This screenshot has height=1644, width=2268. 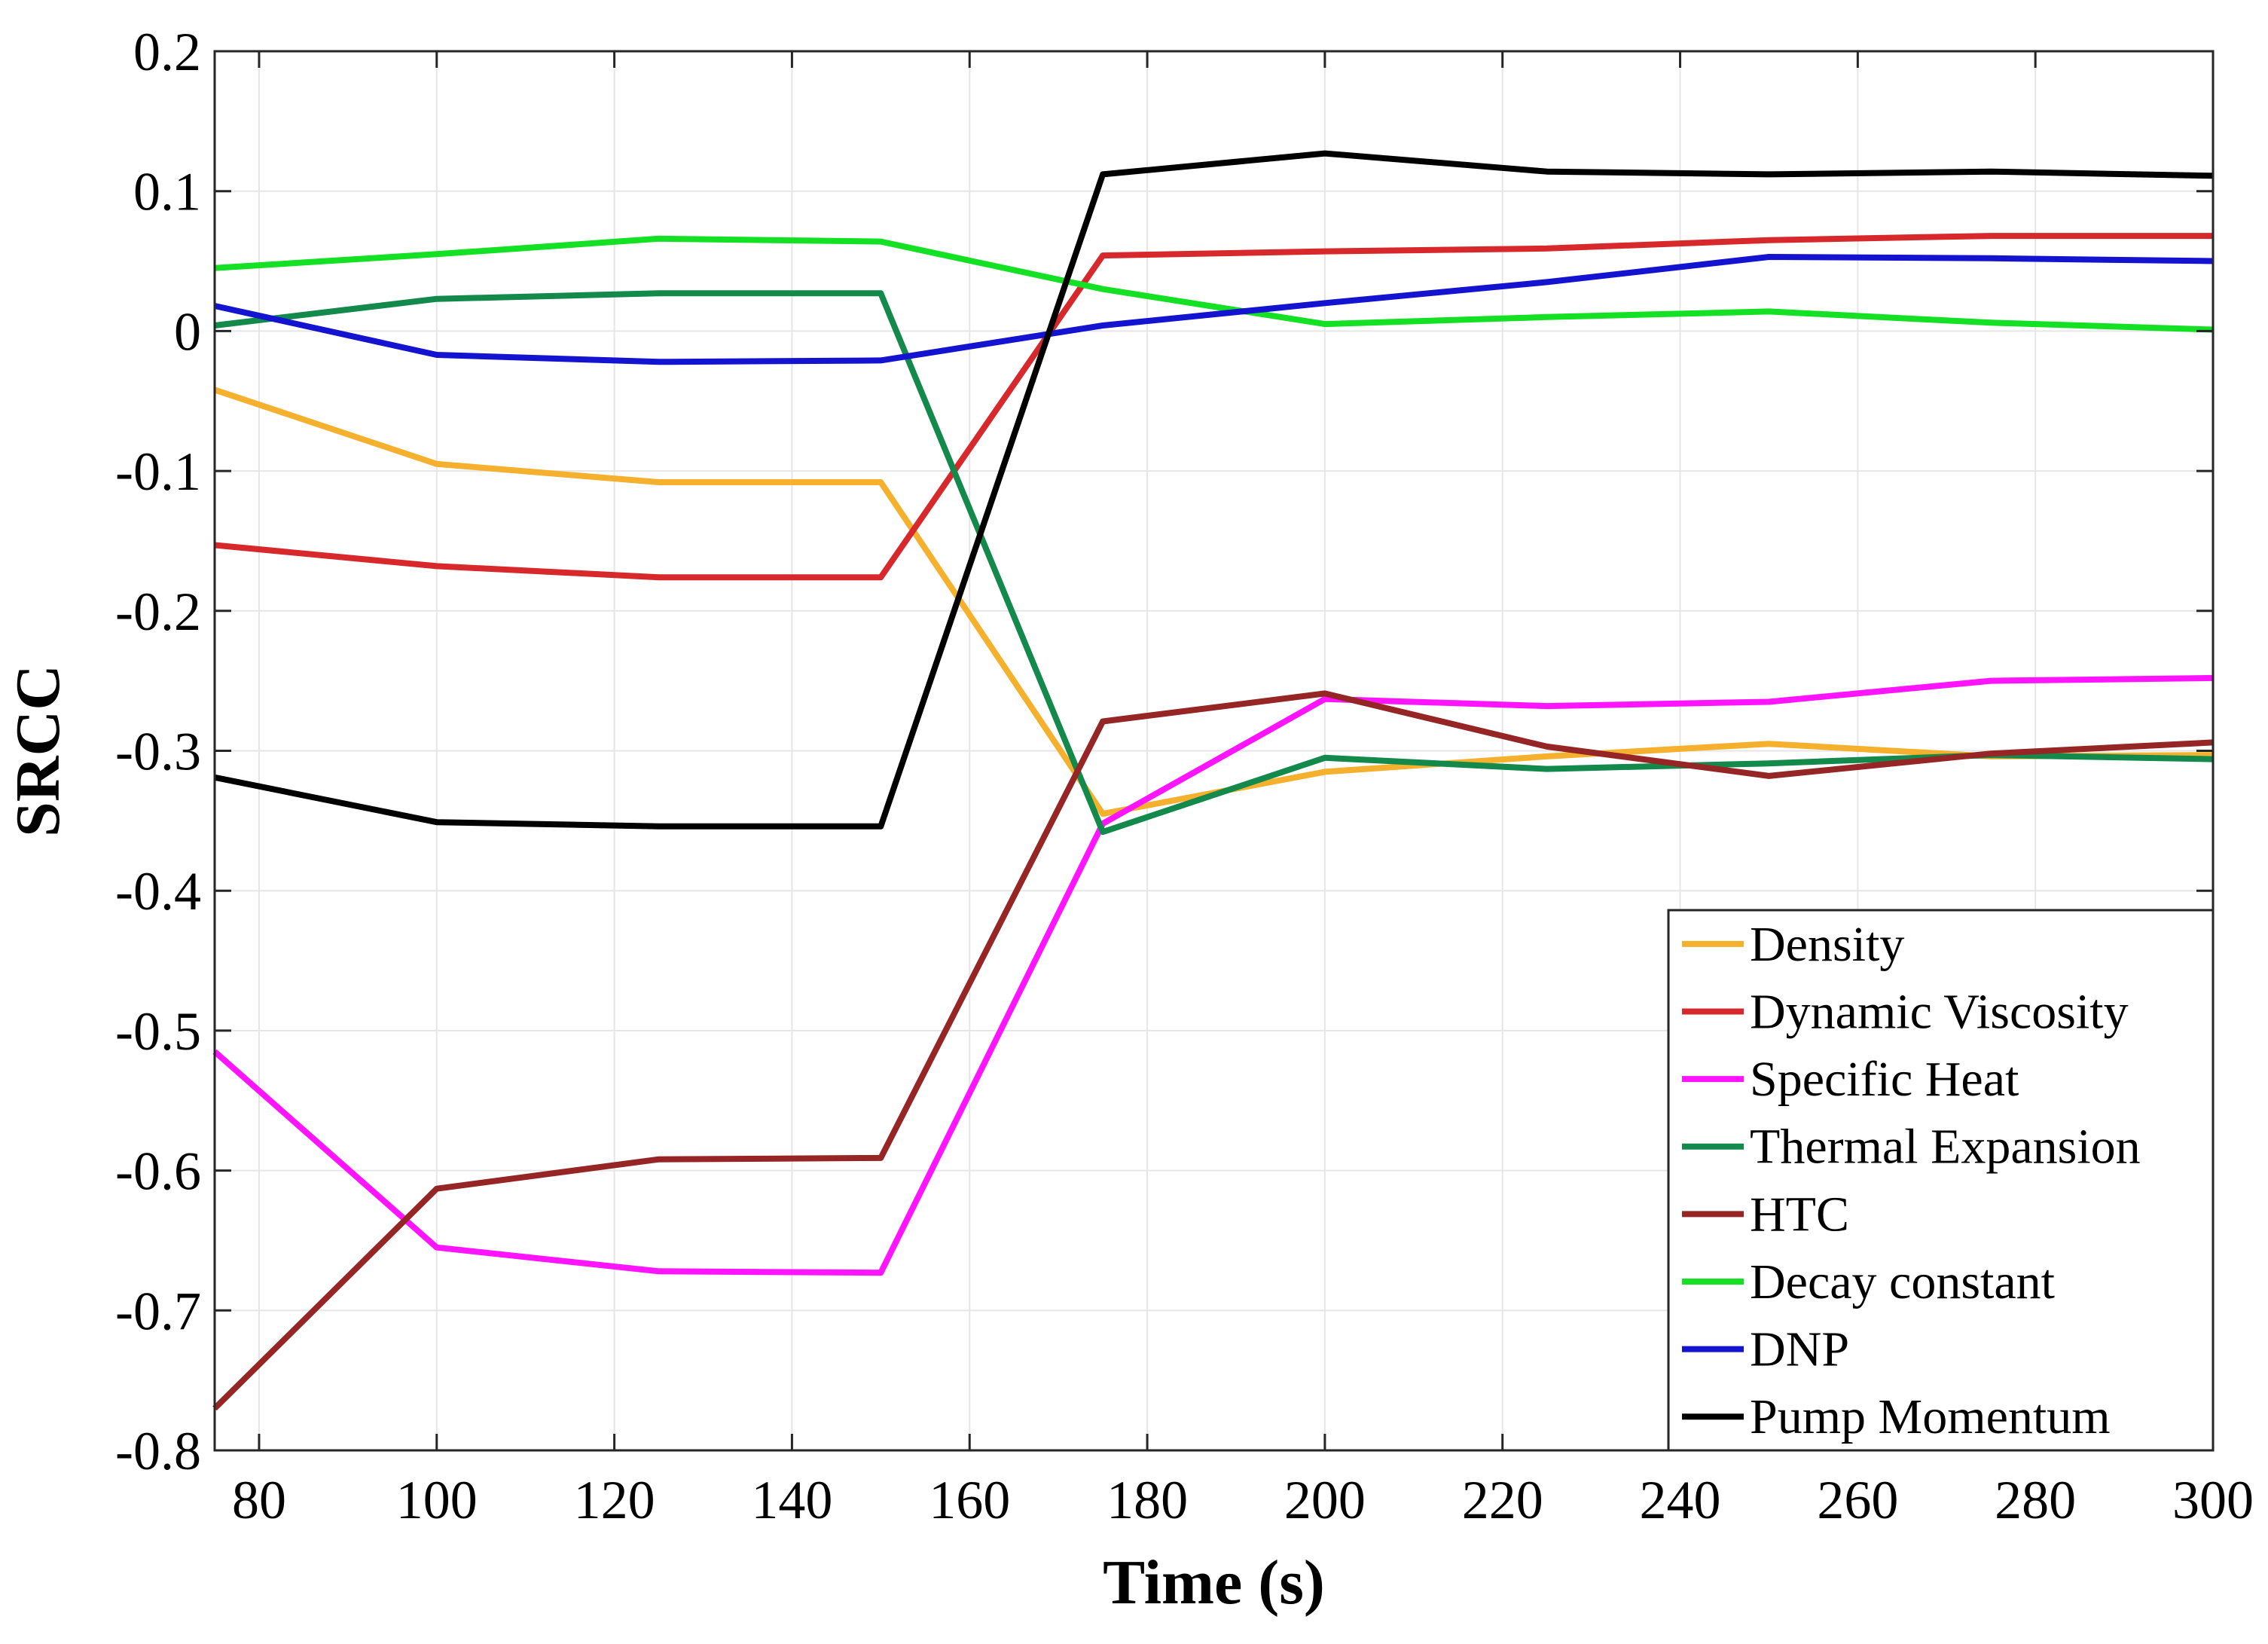 What do you see at coordinates (2036, 1500) in the screenshot?
I see `x-tick-label: 280` at bounding box center [2036, 1500].